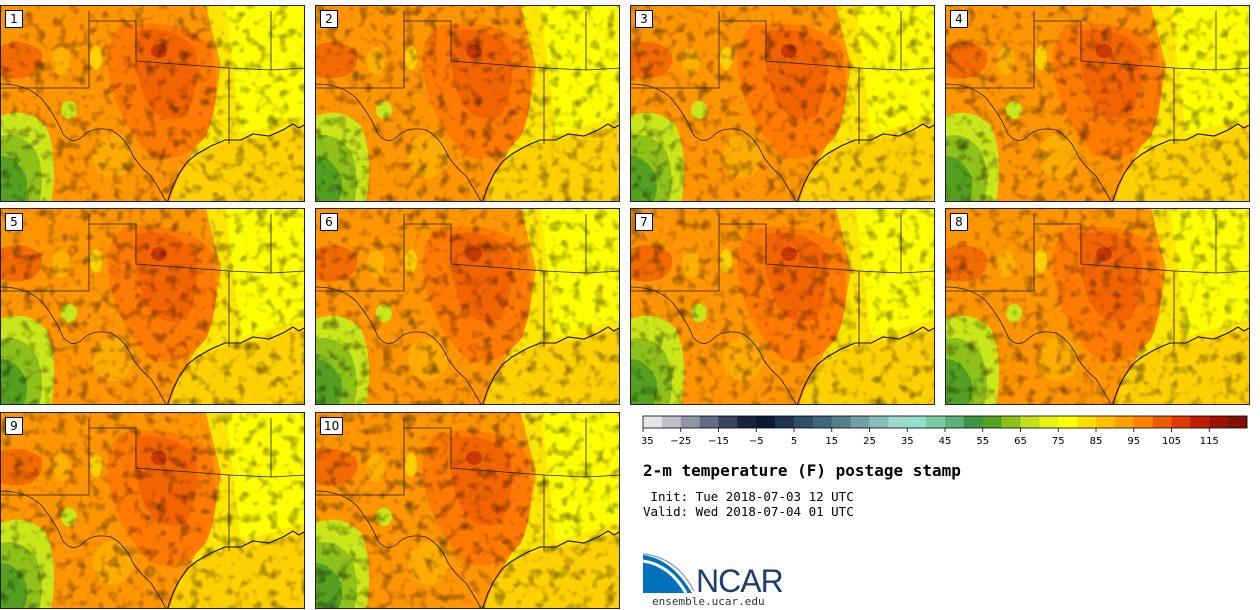 The height and width of the screenshot is (610, 1260). Describe the element at coordinates (945, 441) in the screenshot. I see `colorbar-tick-label: 45` at that location.